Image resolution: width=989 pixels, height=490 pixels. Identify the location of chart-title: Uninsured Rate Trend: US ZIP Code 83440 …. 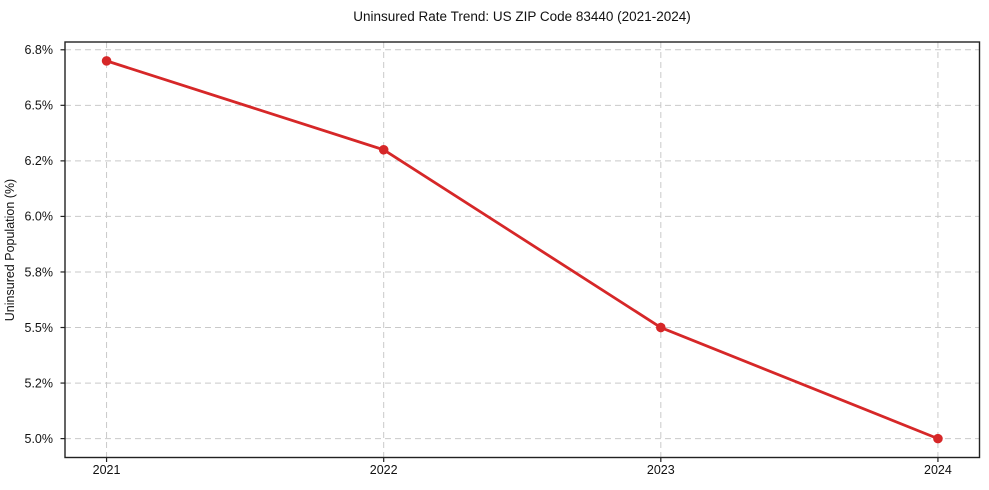
(521, 16).